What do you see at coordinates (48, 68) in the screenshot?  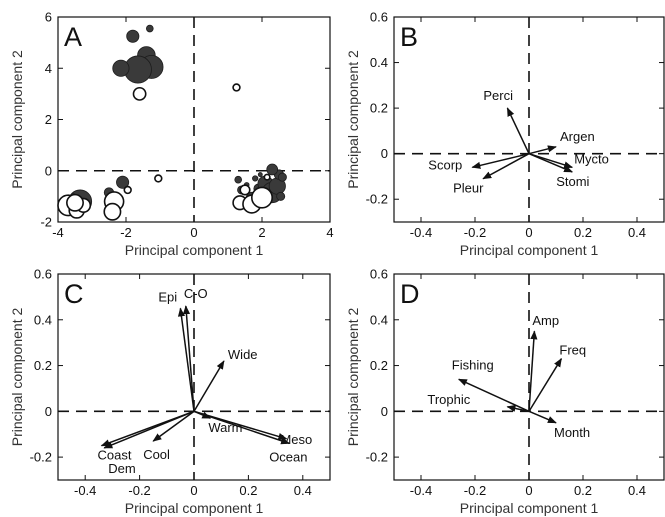 I see `y-tick-label: 4` at bounding box center [48, 68].